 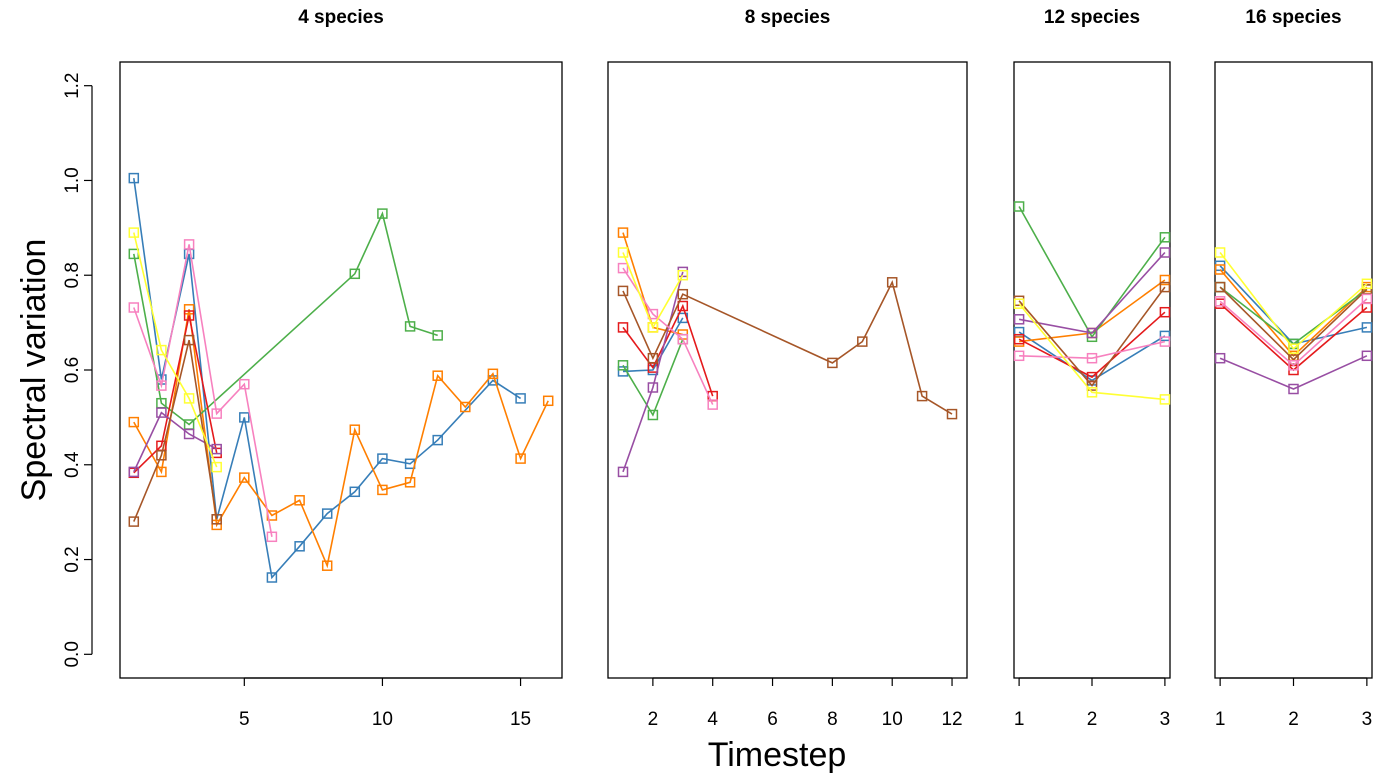 I want to click on y-tick-label: 1.0, so click(x=72, y=180).